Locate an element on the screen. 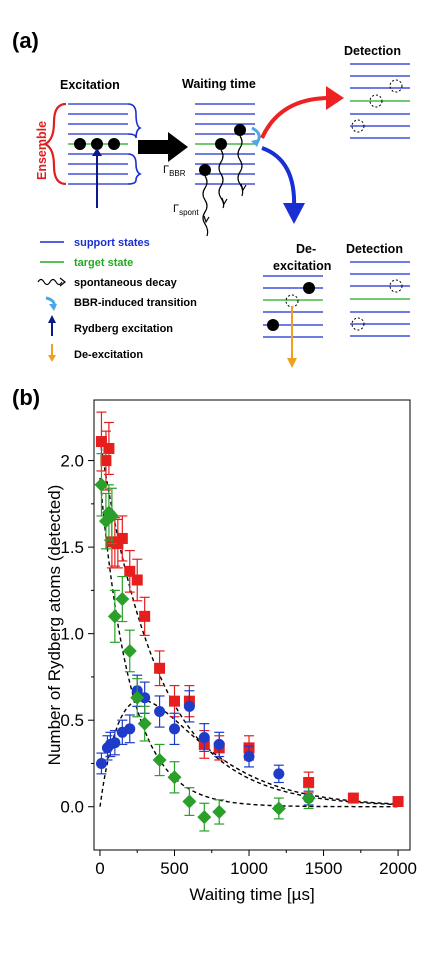 The height and width of the screenshot is (953, 436). fit-curve is located at coordinates (249, 753).